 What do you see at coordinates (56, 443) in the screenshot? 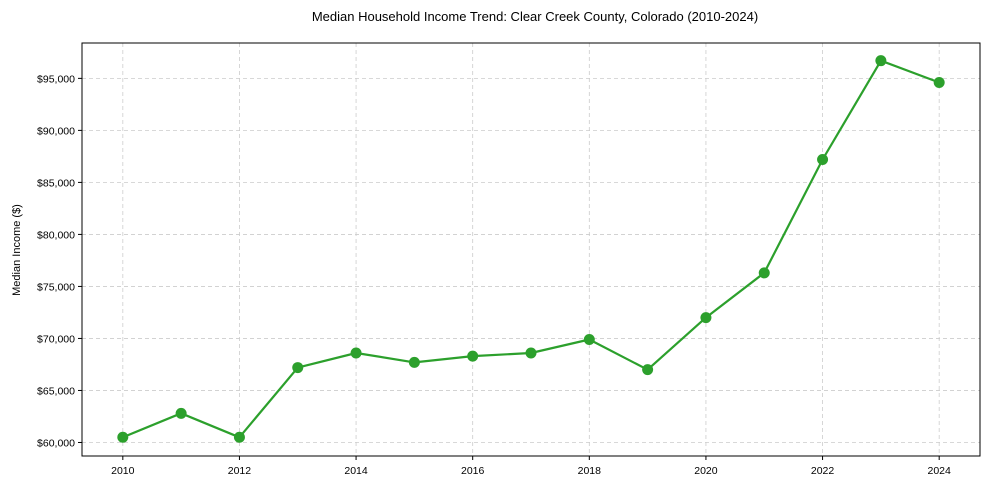
I see `y-tick-label: $60,000` at bounding box center [56, 443].